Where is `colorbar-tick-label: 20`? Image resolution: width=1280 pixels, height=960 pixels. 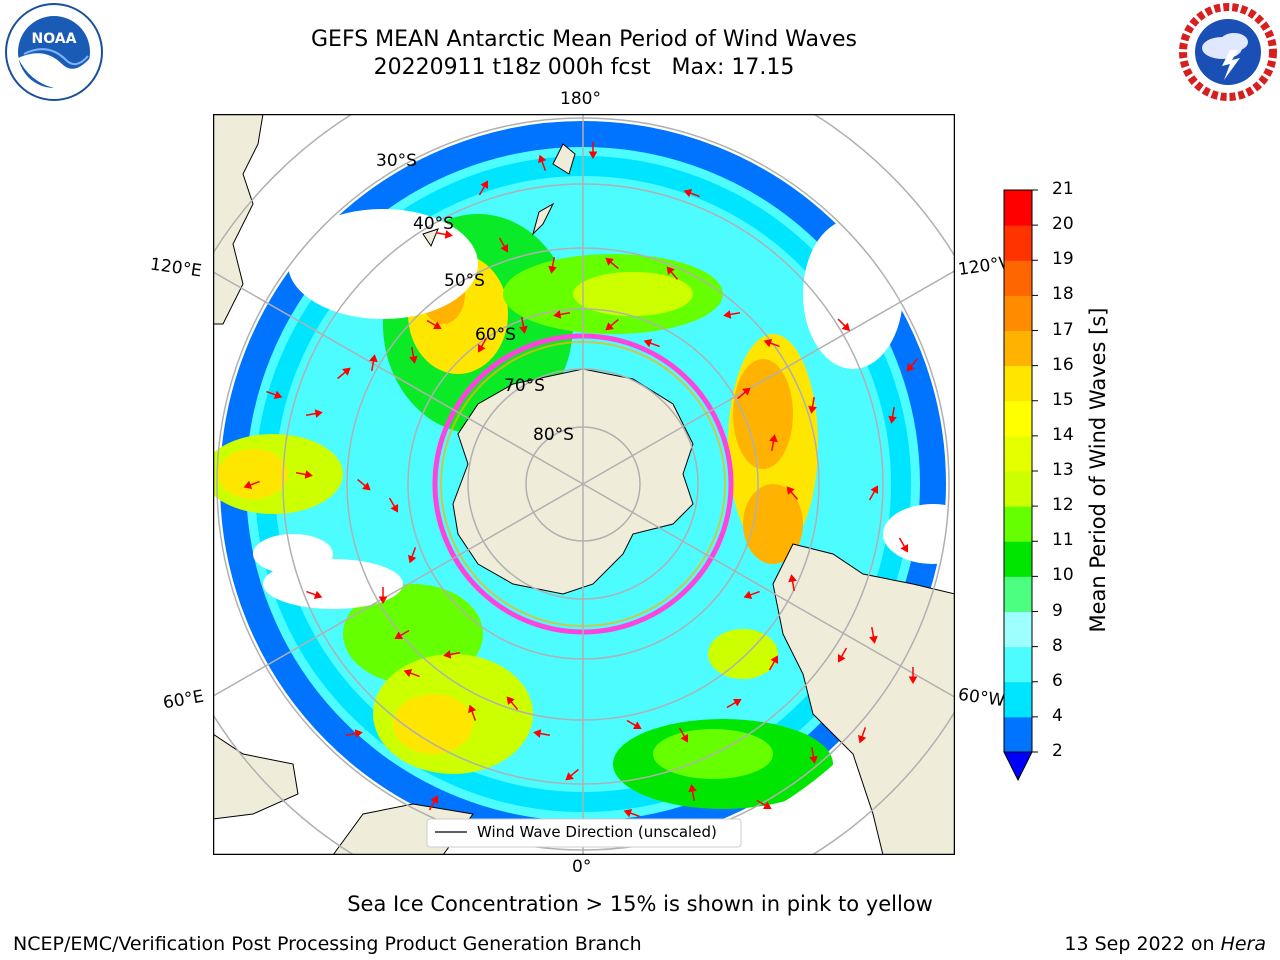
colorbar-tick-label: 20 is located at coordinates (1063, 224).